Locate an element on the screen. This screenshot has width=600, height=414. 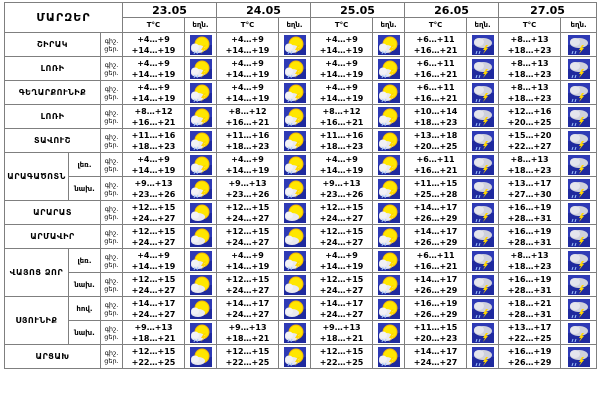
day-temp: +20…+23 is located at coordinates (435, 338).